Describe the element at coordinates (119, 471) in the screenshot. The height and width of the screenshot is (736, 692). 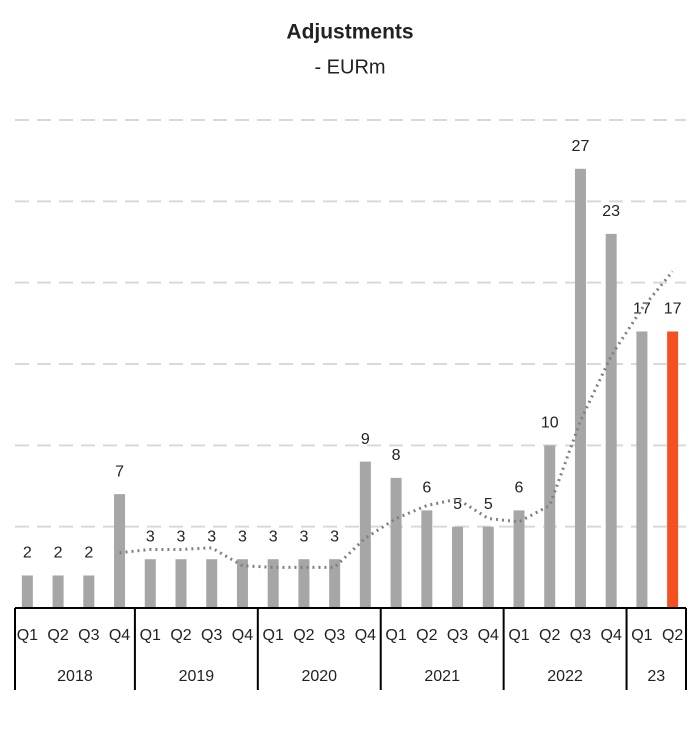
I see `data-label: 7` at that location.